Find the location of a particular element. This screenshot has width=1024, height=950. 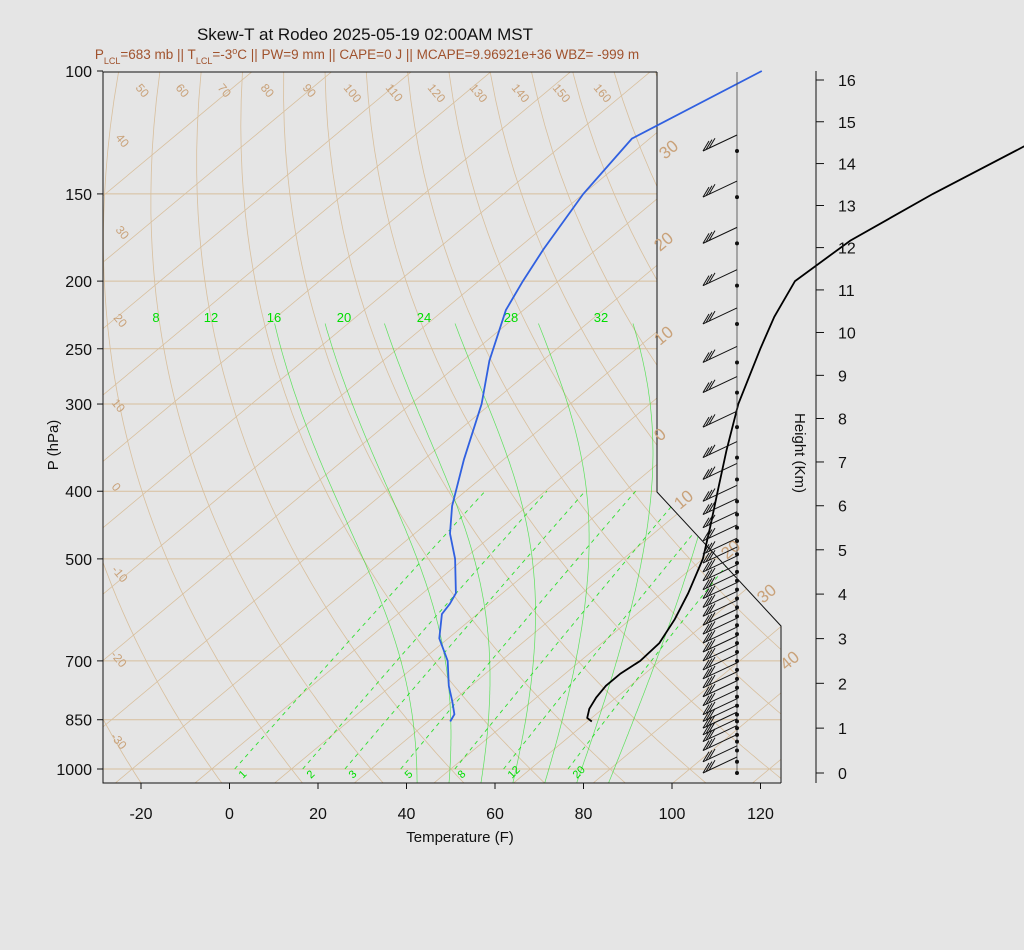

plot-border-step is located at coordinates (719, 427).